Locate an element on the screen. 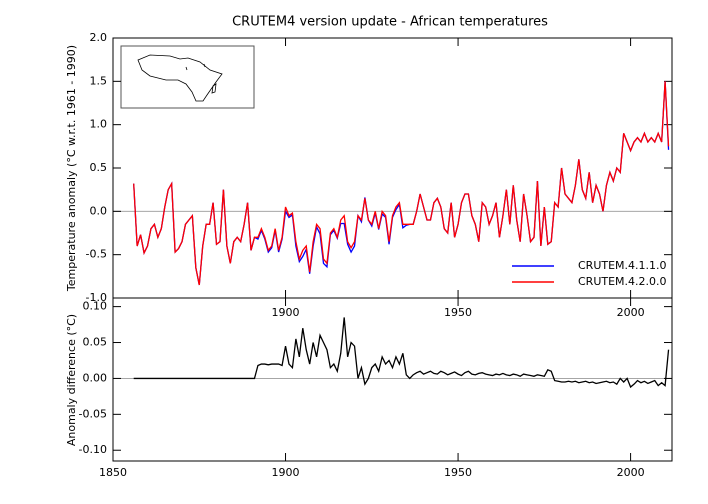 The image size is (708, 504). y-tick-label: 0.00 is located at coordinates (95, 377).